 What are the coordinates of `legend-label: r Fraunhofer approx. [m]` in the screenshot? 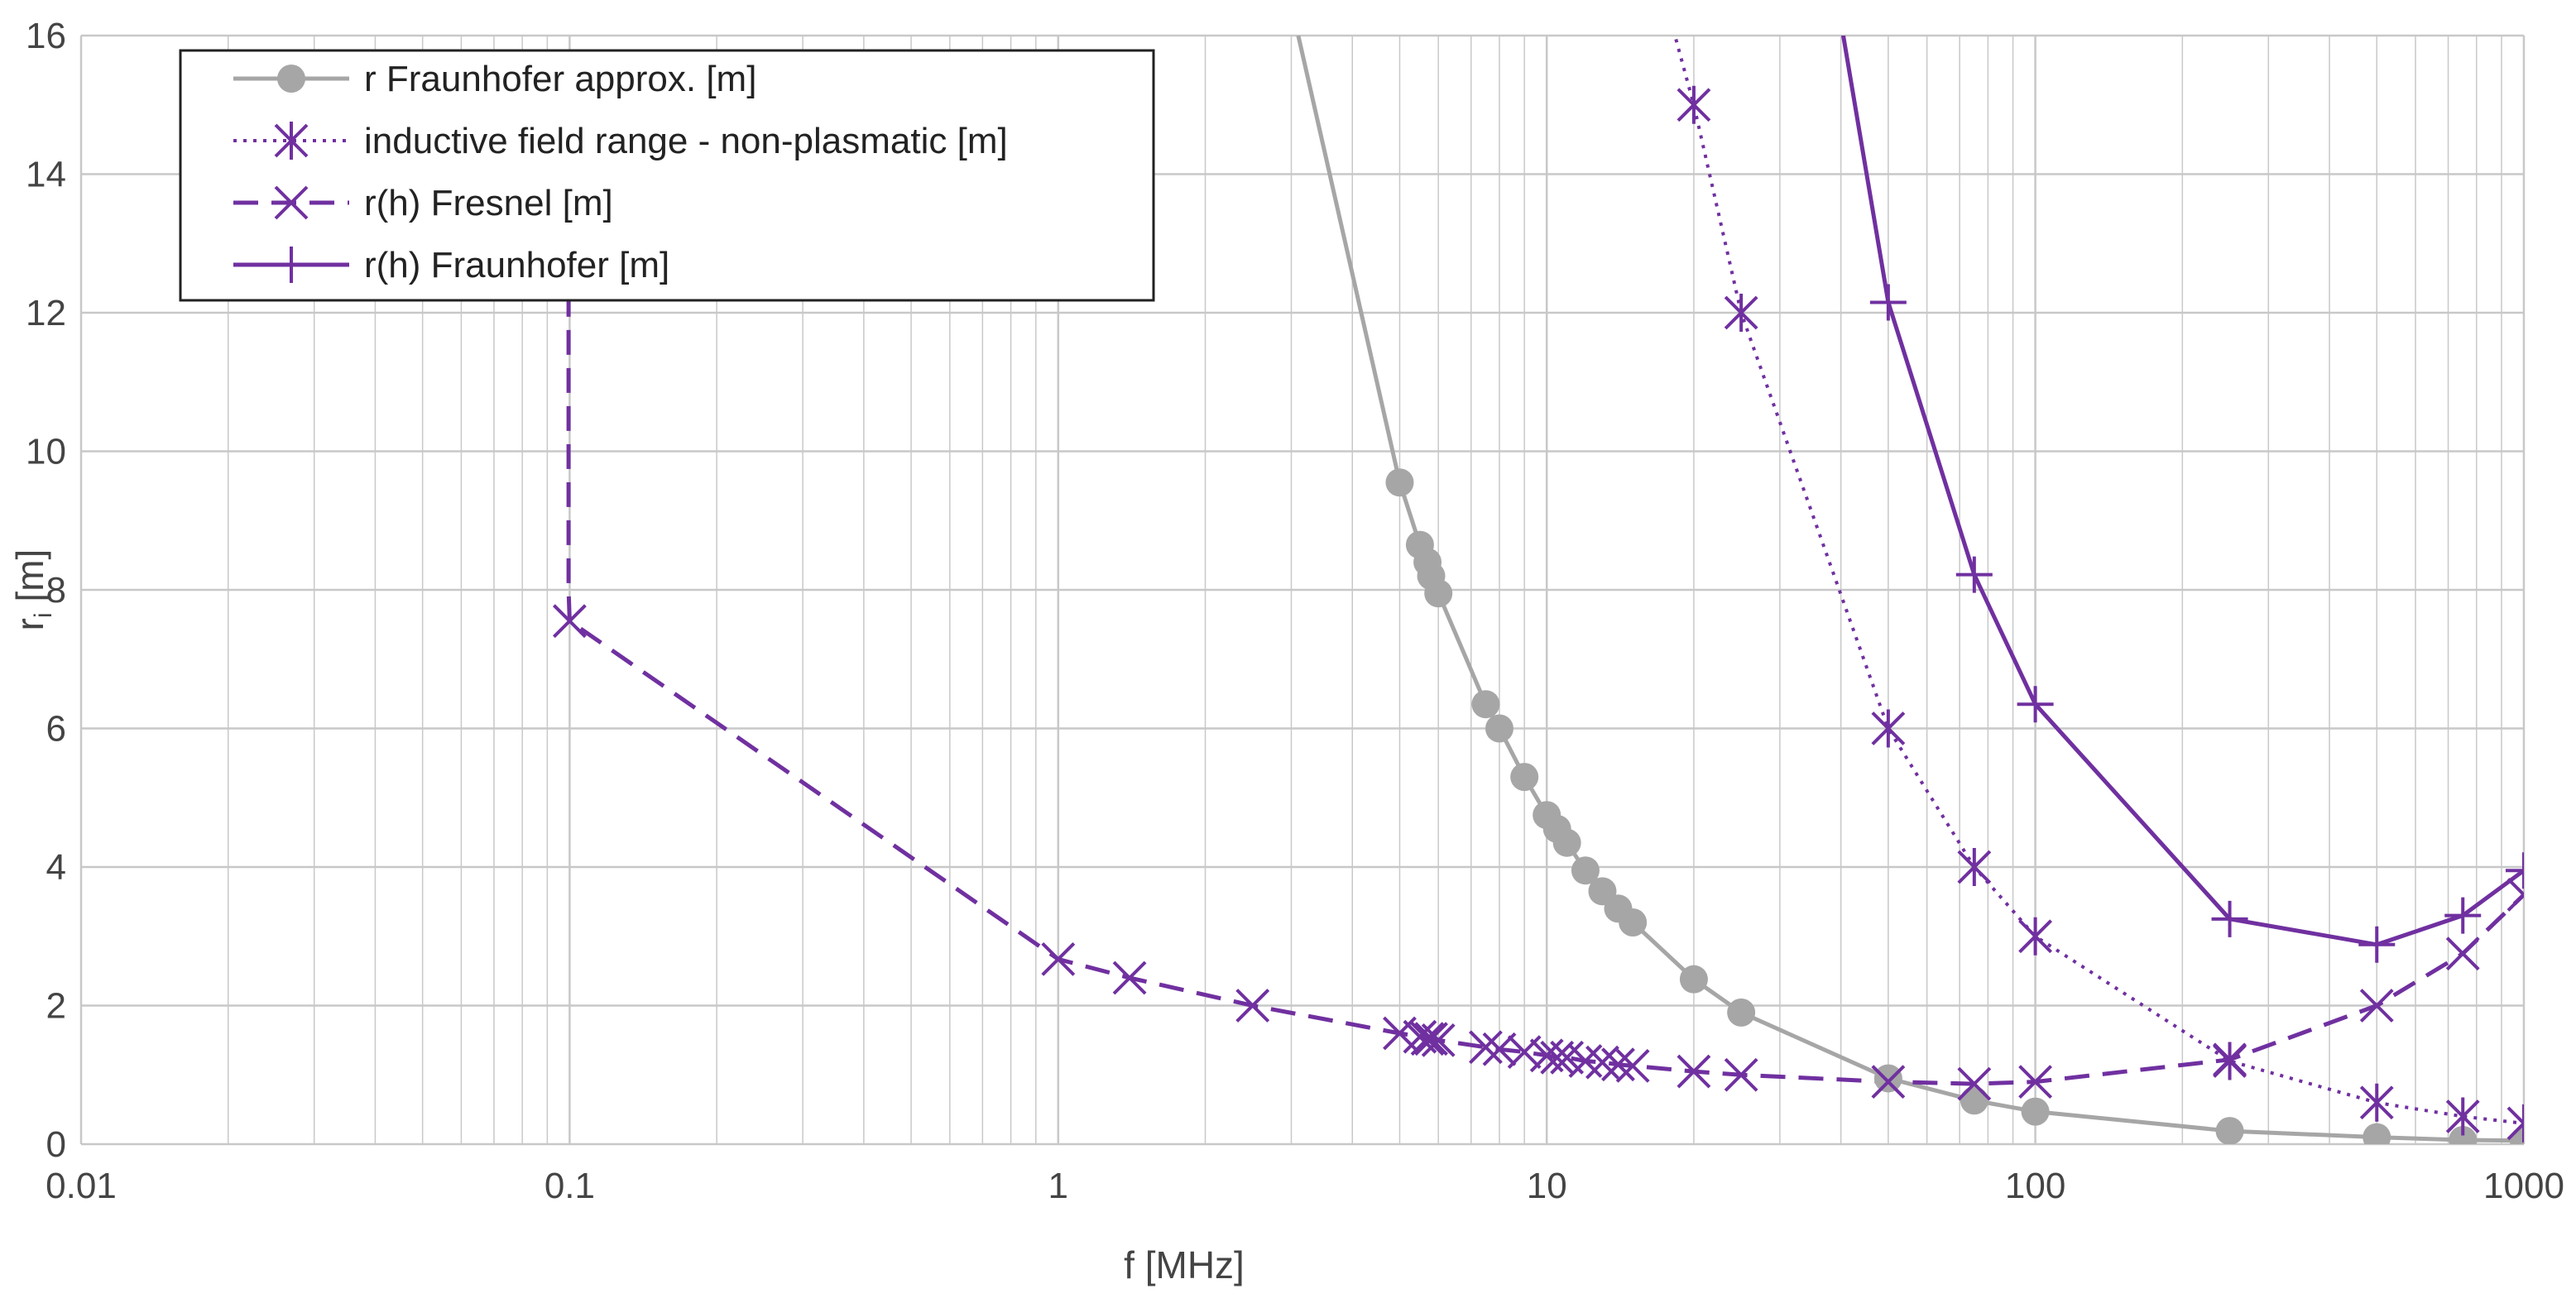 It's located at (560, 79).